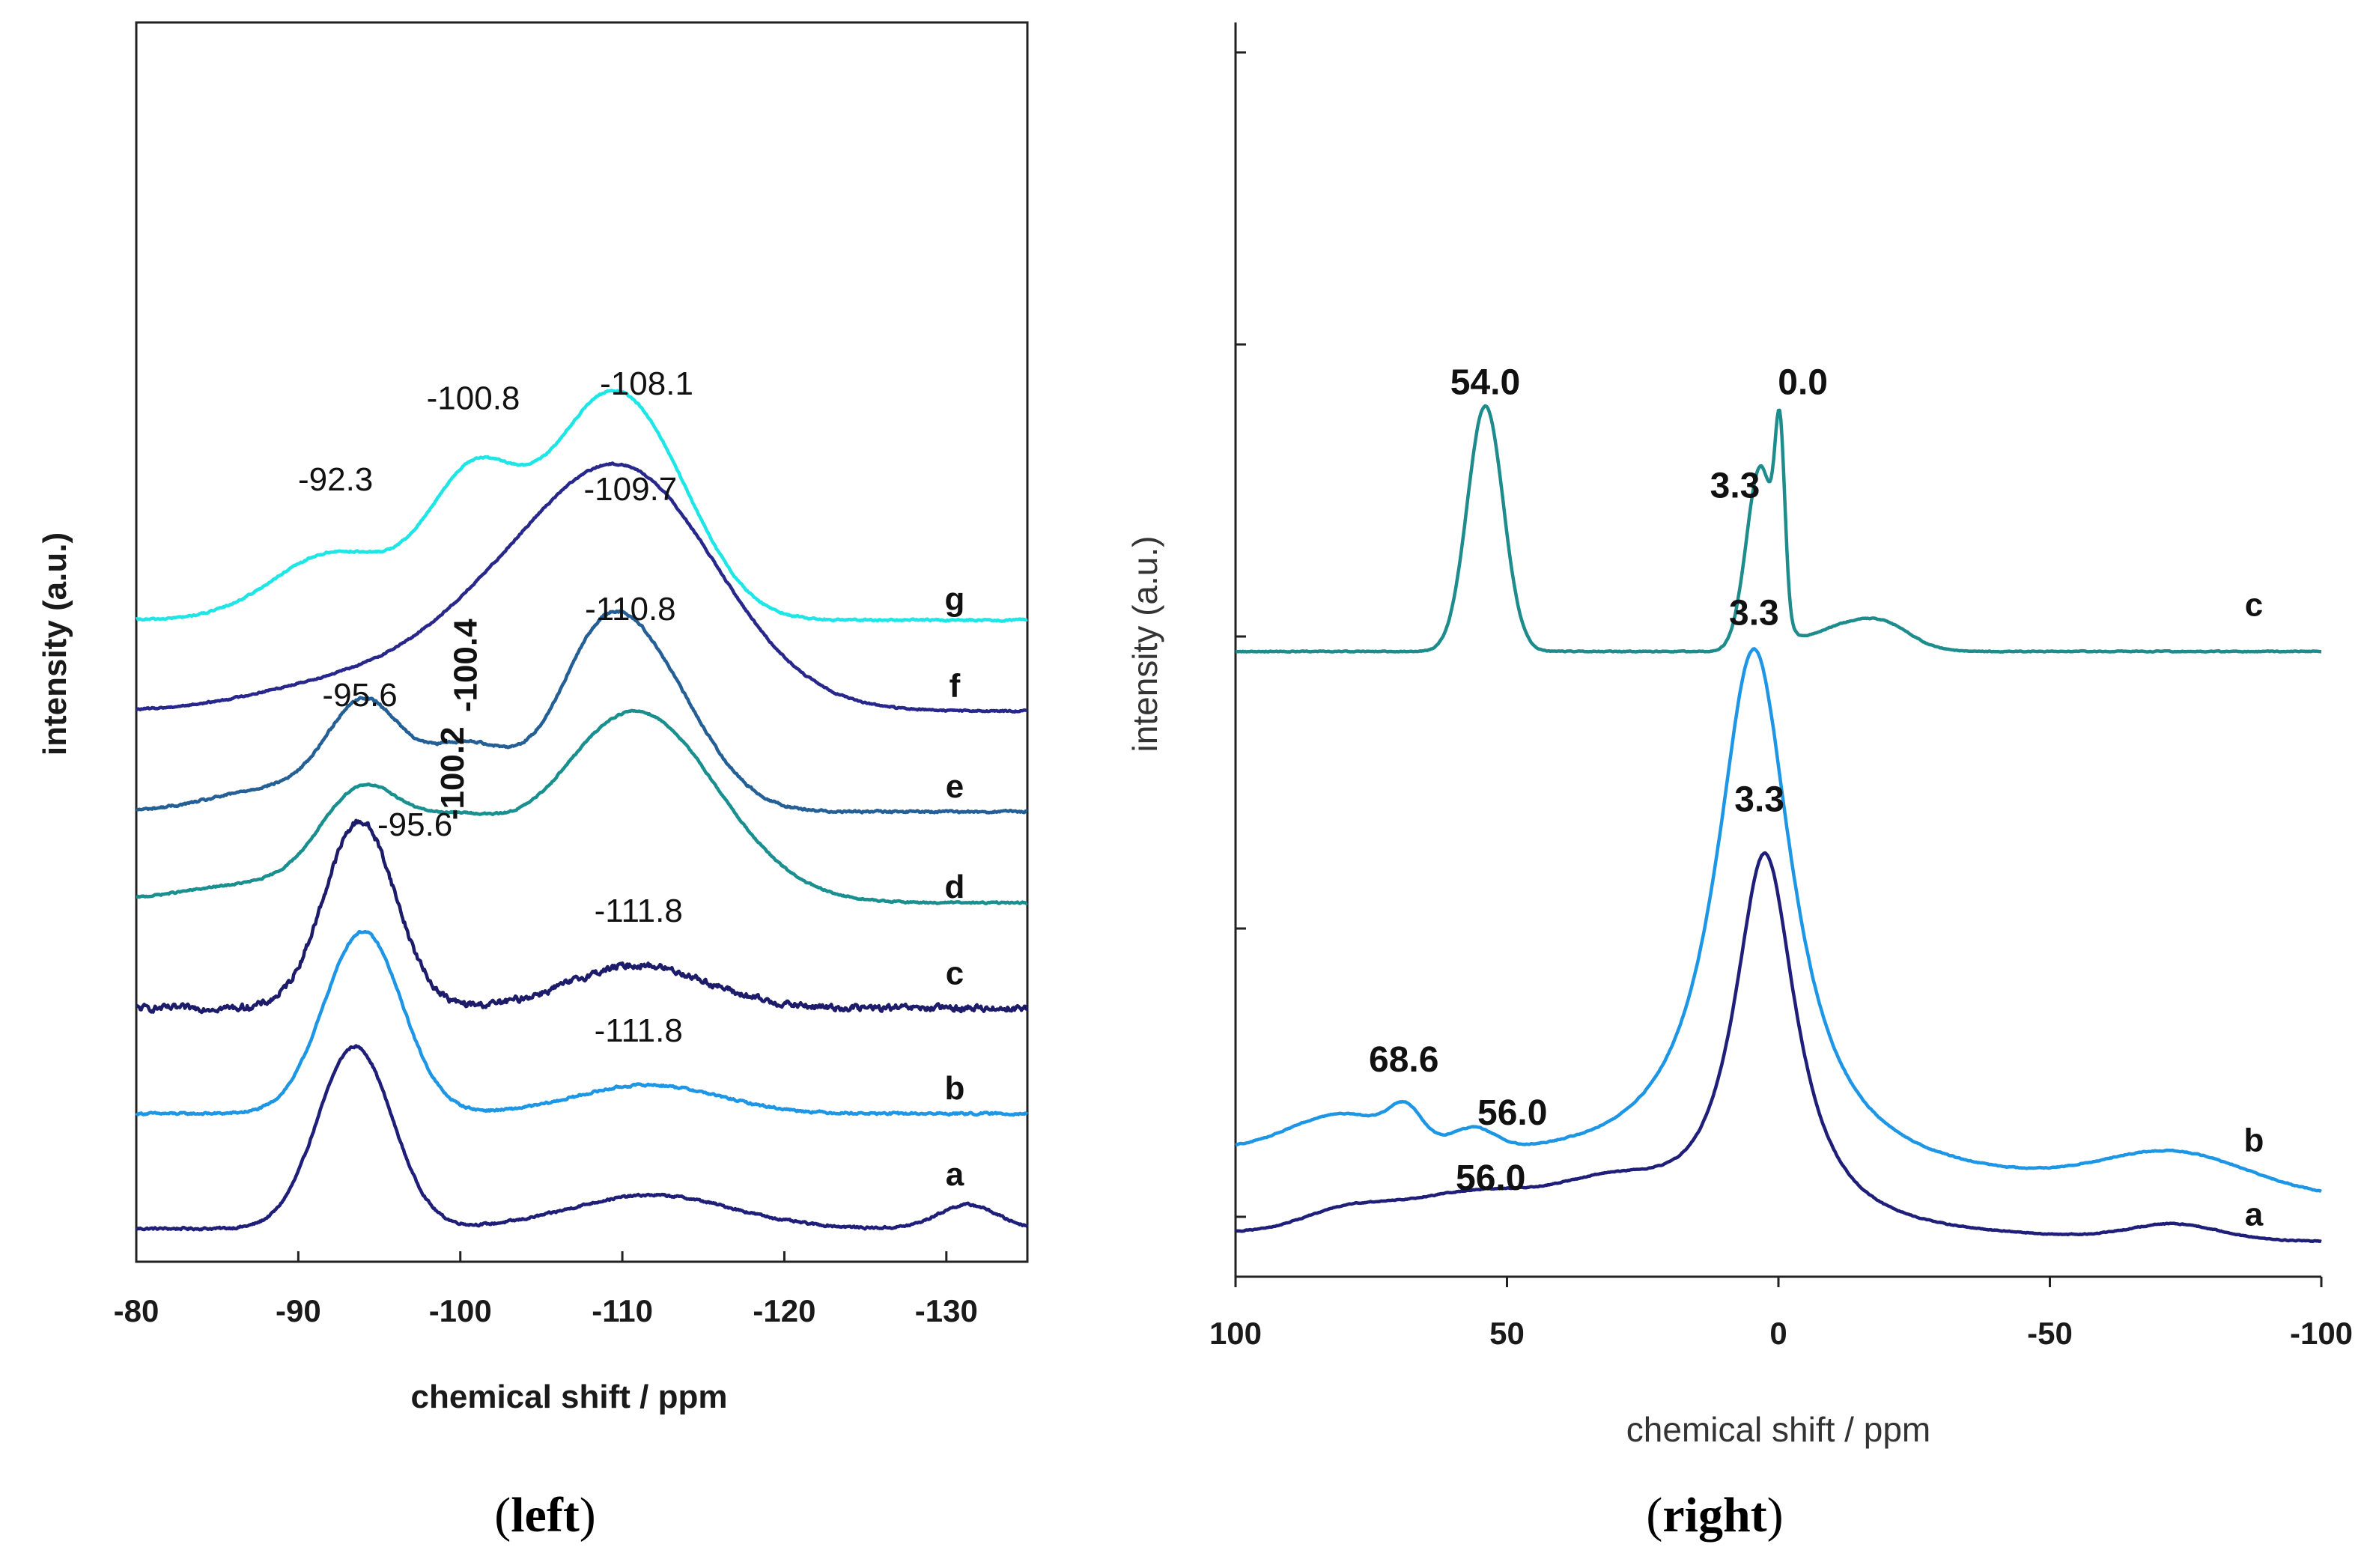 This screenshot has width=2364, height=1568. I want to click on left-trace-label-b: b, so click(955, 1088).